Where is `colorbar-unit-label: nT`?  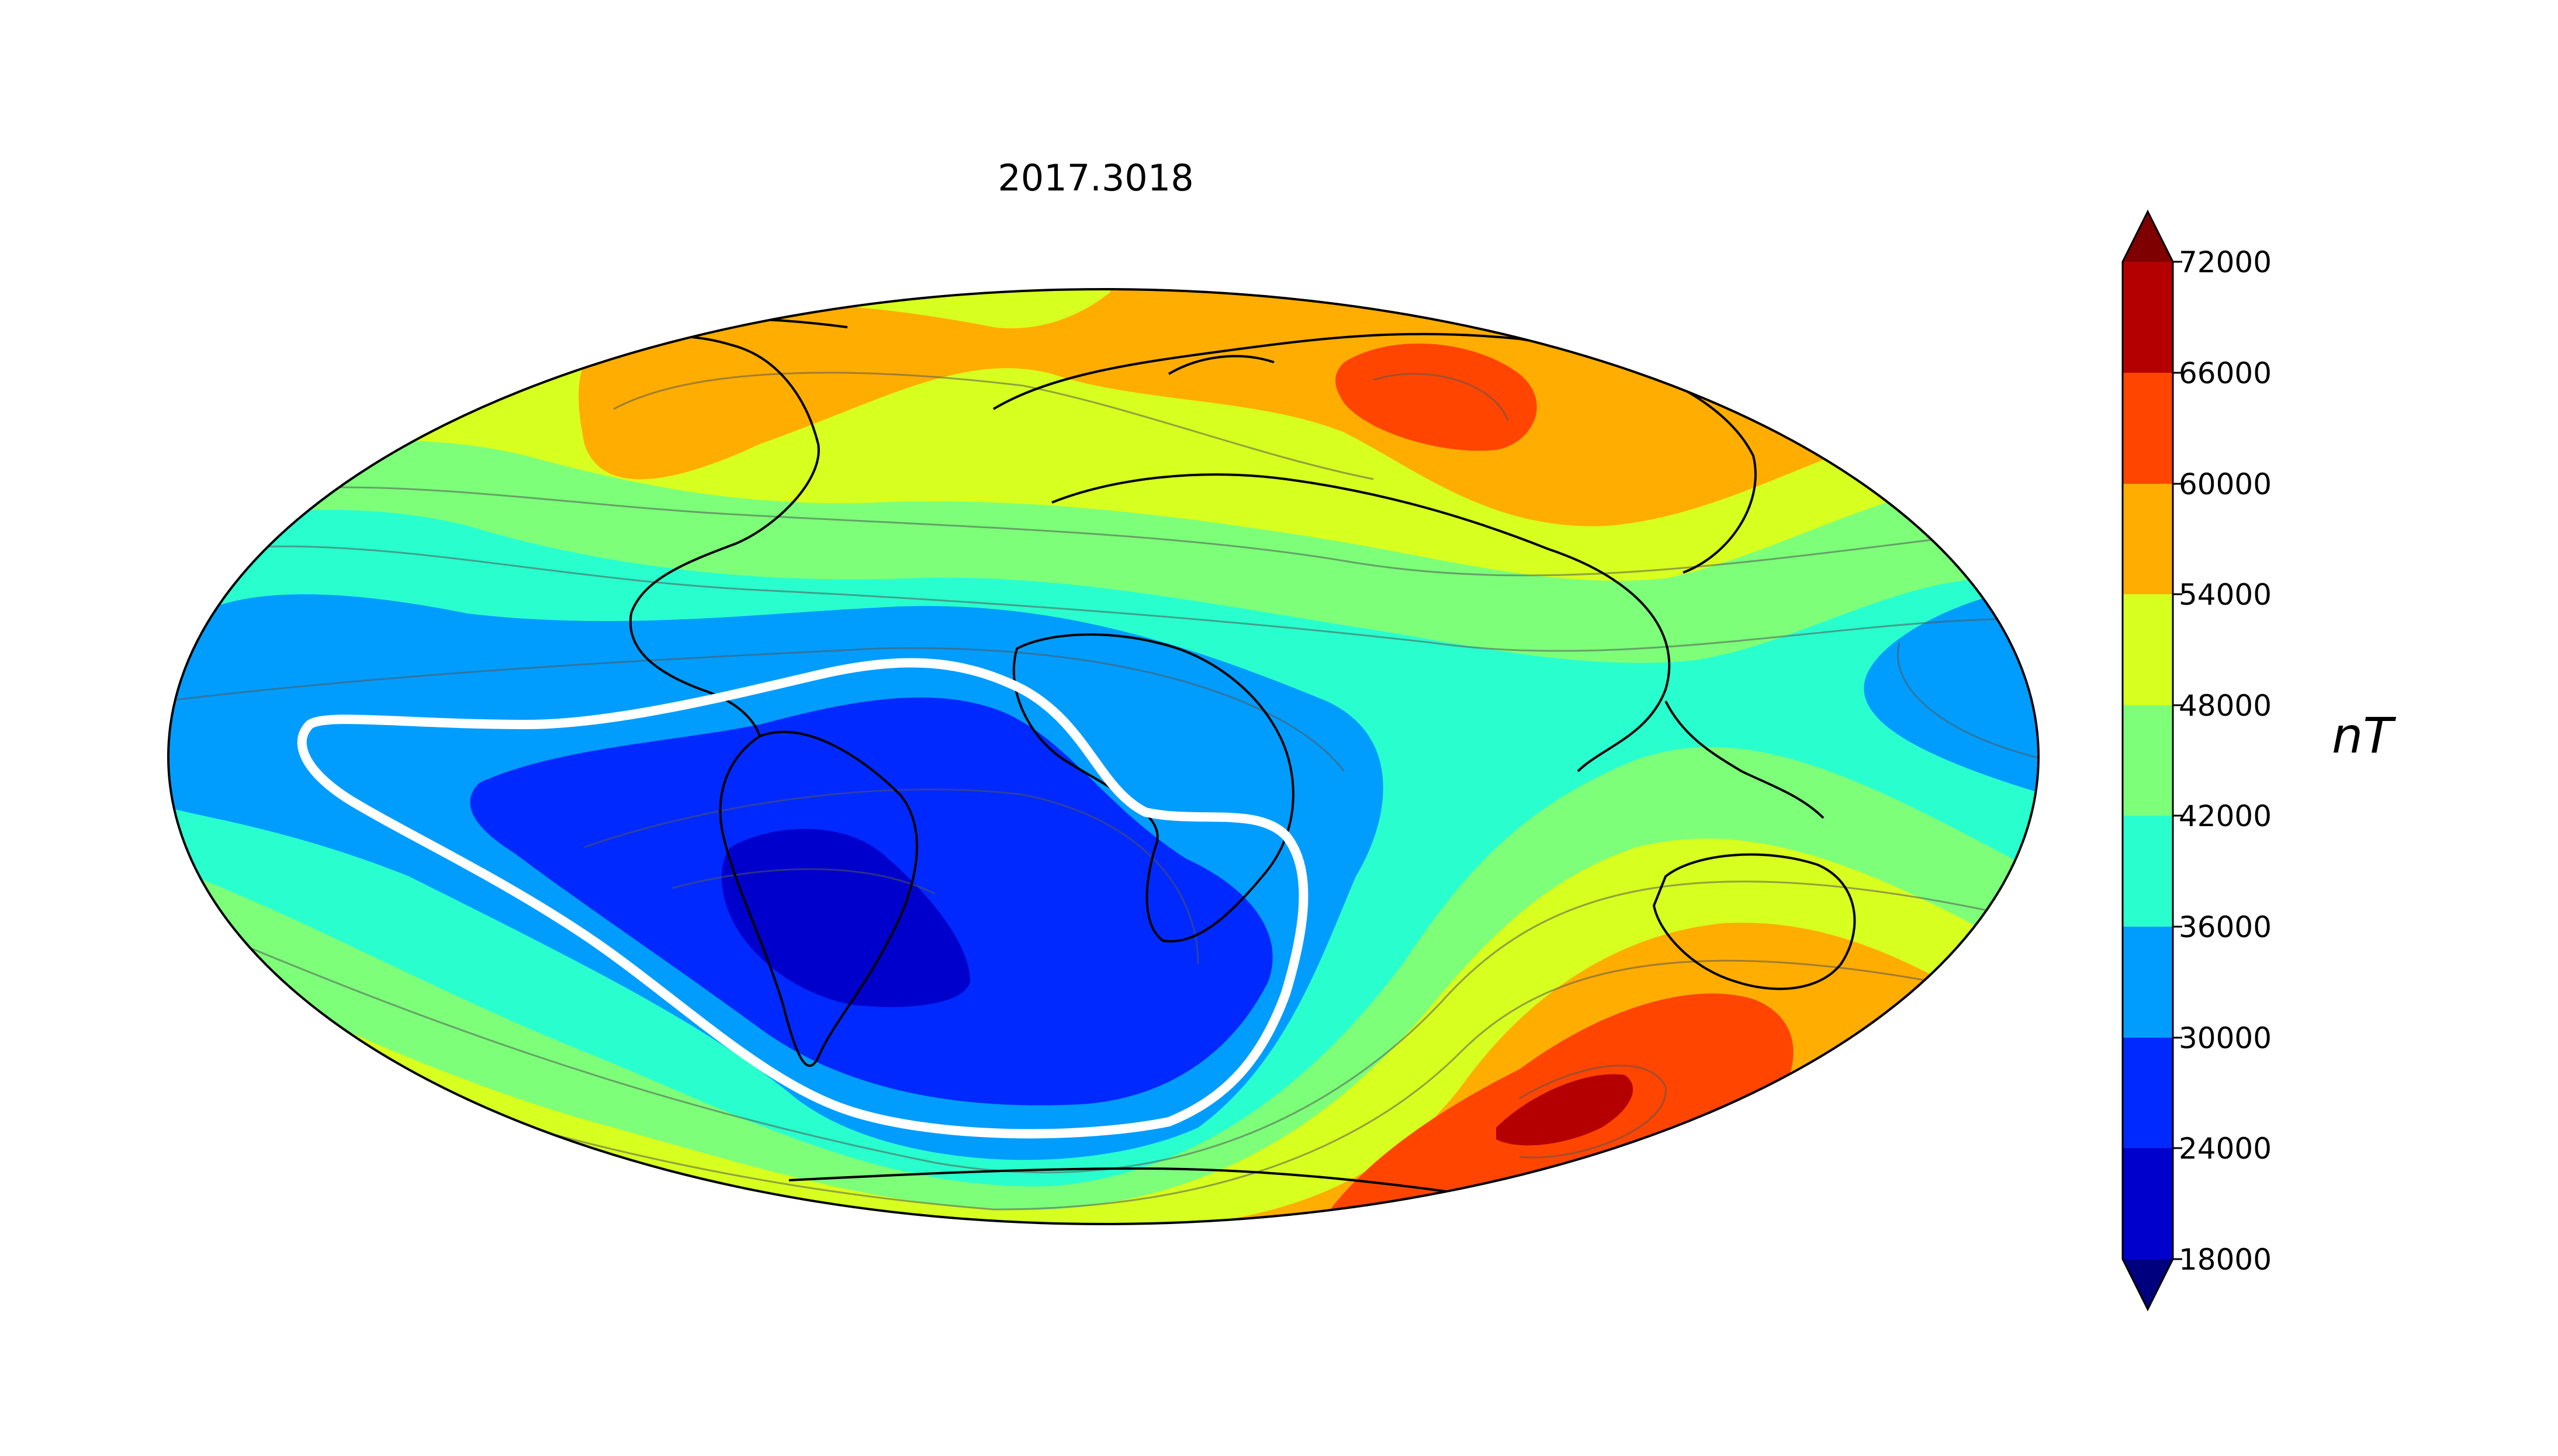
colorbar-unit-label: nT is located at coordinates (2362, 735).